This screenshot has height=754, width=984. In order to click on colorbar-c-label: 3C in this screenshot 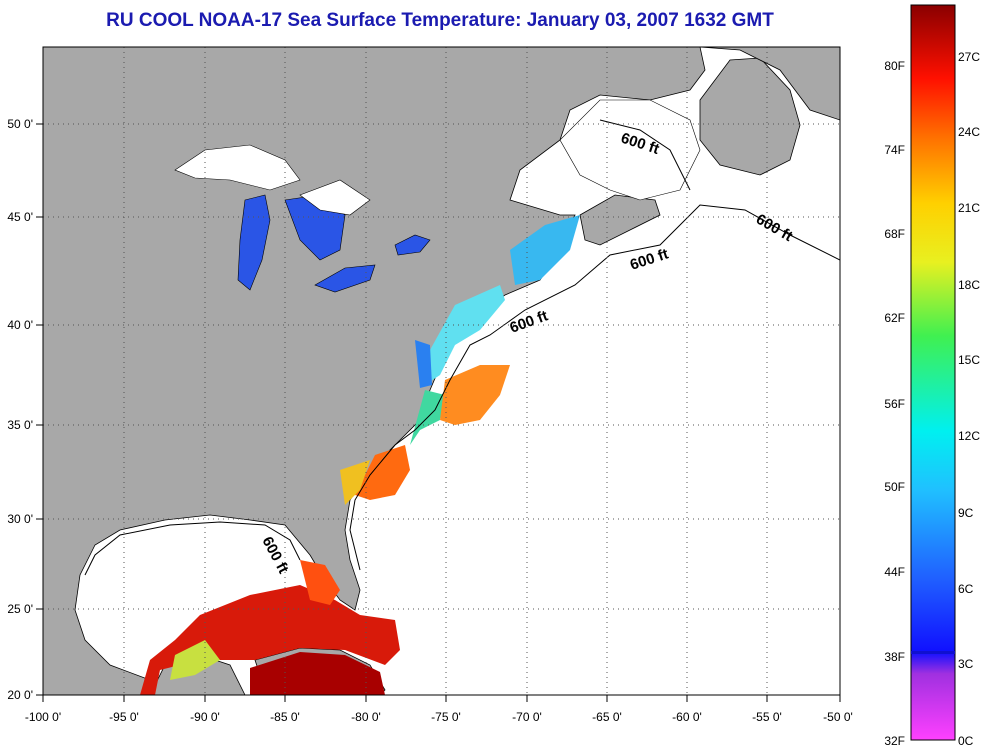, I will do `click(966, 664)`.